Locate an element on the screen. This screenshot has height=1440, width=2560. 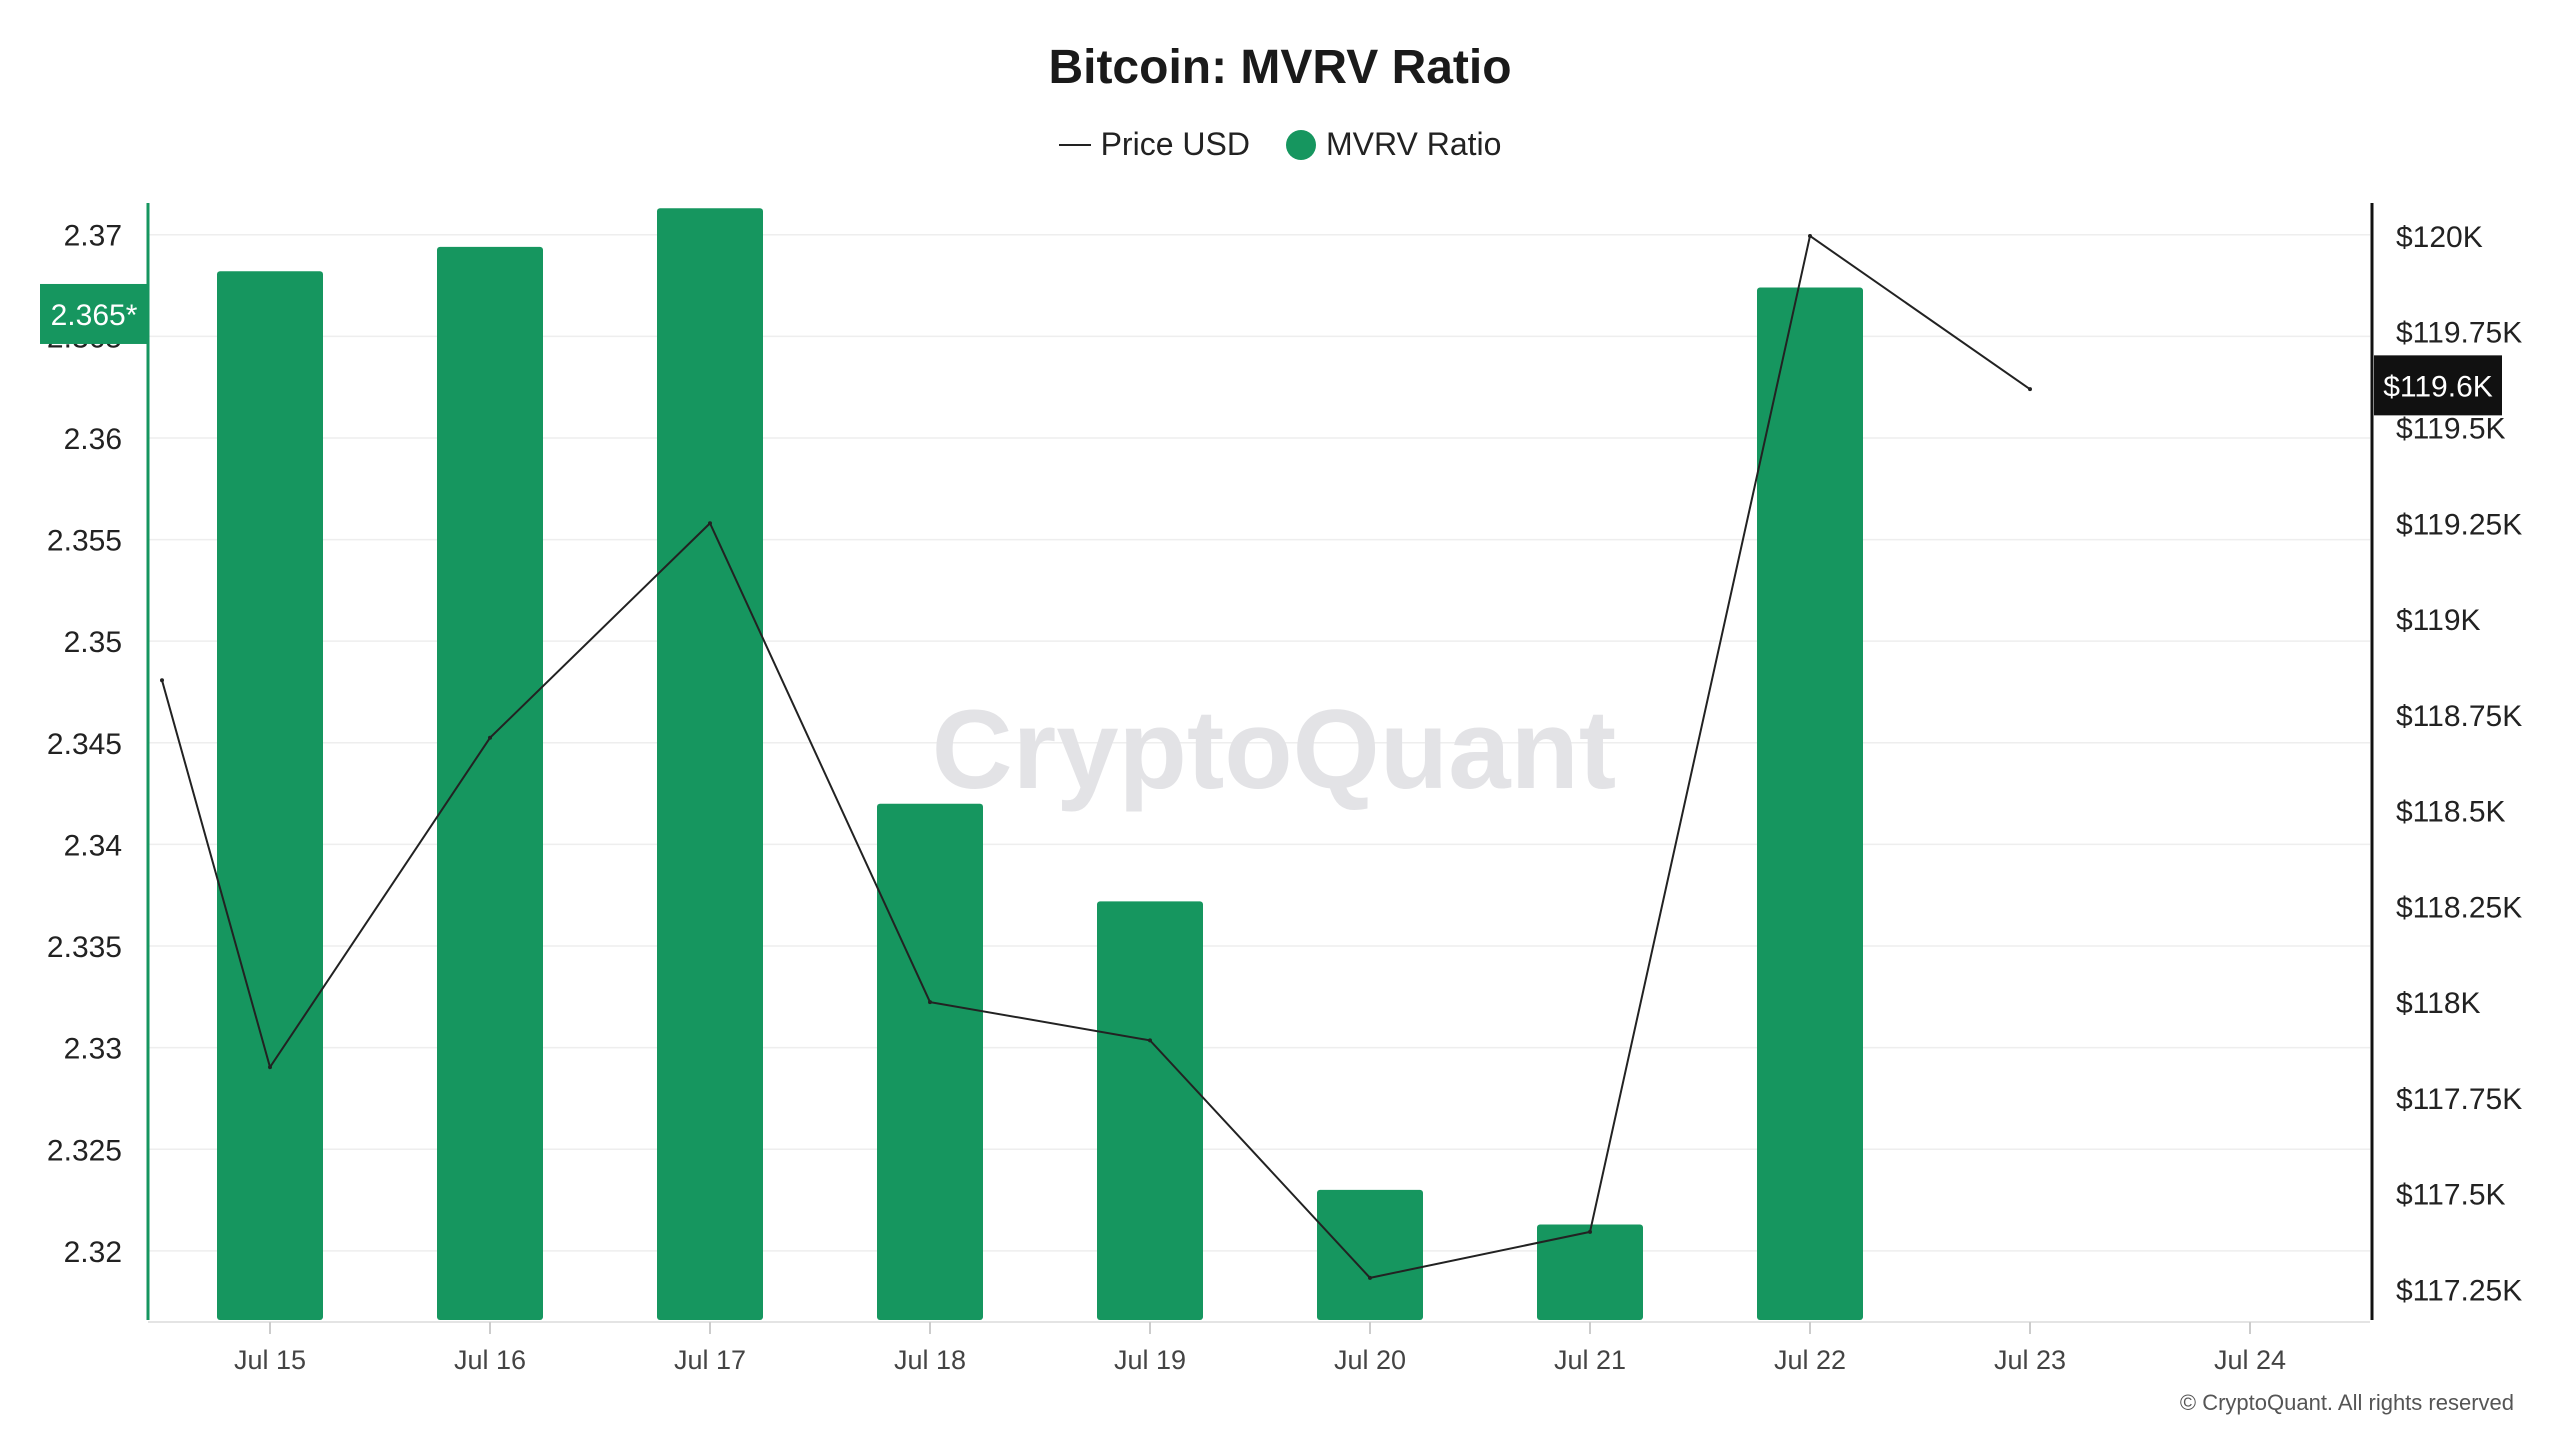
legend-label-mvrv: MVRV Ratio is located at coordinates (1413, 144).